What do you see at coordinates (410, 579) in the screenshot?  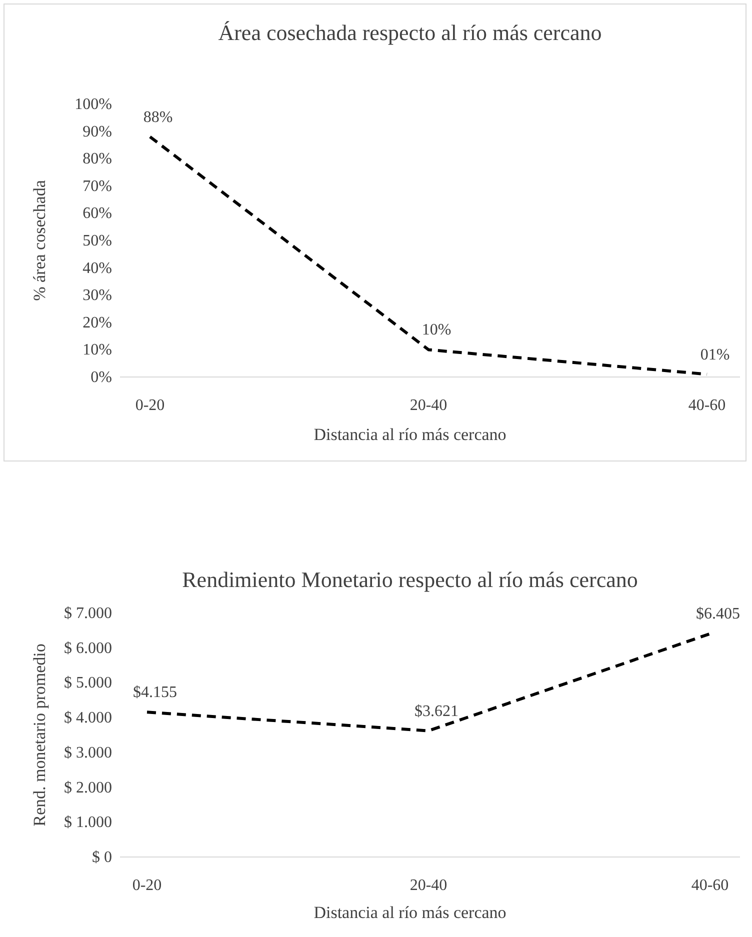 I see `chart-title: Rendimiento Monetario respecto al río más cercano` at bounding box center [410, 579].